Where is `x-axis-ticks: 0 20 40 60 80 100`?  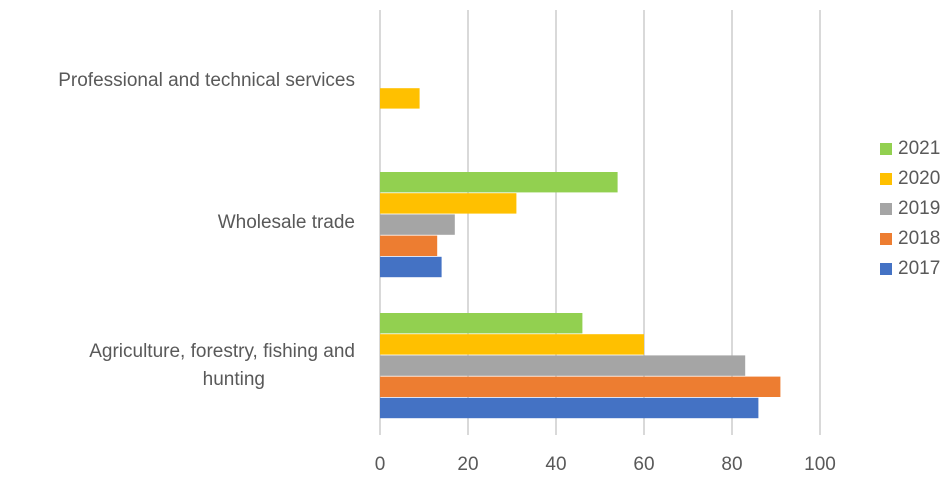
x-axis-ticks: 0 20 40 60 80 100 is located at coordinates (605, 464).